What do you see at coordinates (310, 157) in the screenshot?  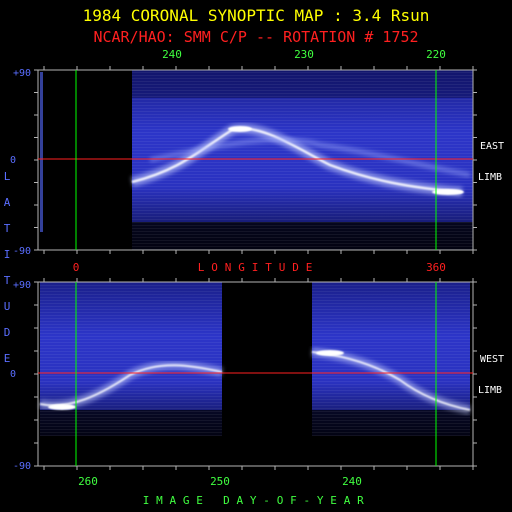 I see `top-secondary-streamer` at bounding box center [310, 157].